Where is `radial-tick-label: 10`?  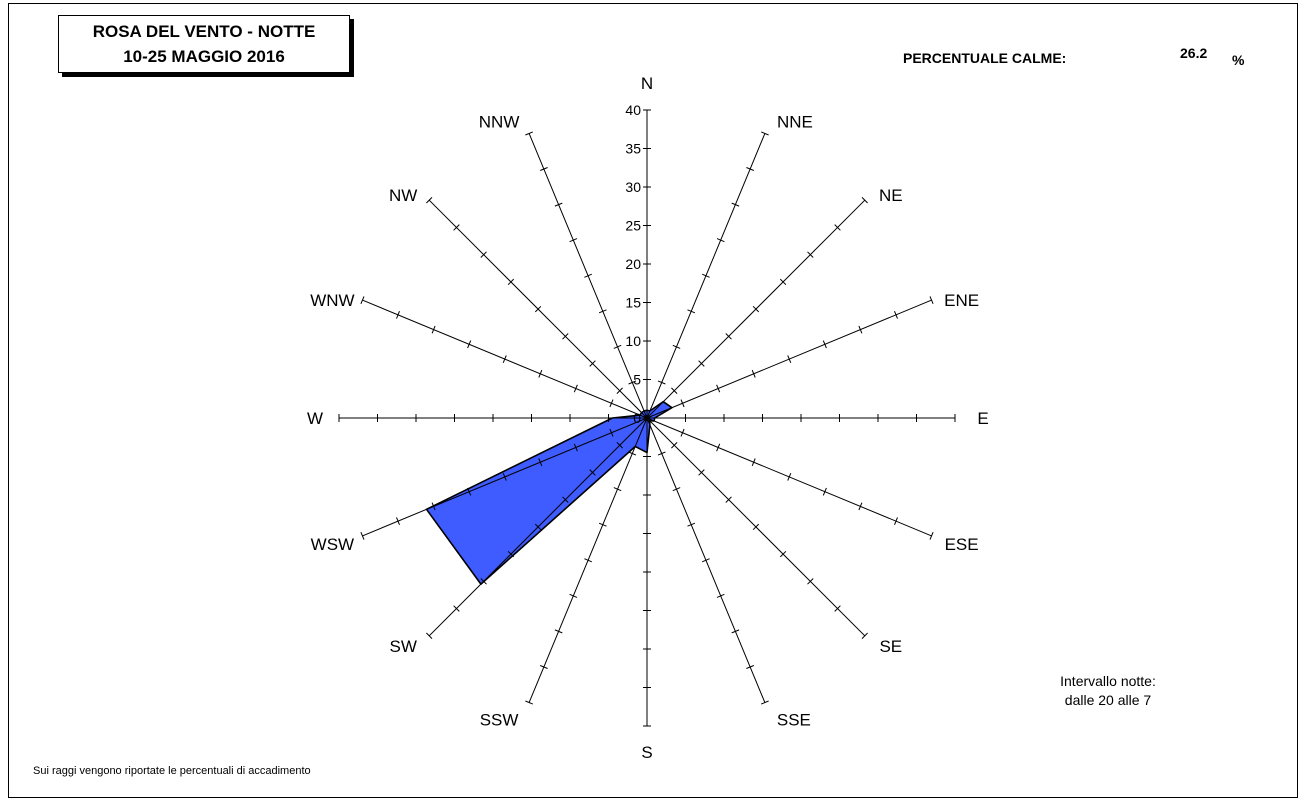 radial-tick-label: 10 is located at coordinates (633, 341).